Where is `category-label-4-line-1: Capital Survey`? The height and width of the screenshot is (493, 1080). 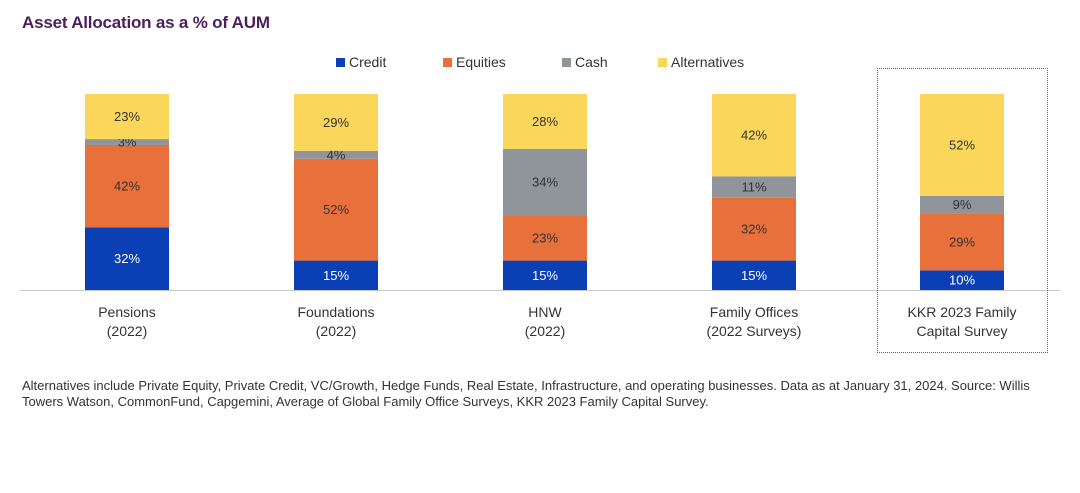 category-label-4-line-1: Capital Survey is located at coordinates (961, 331).